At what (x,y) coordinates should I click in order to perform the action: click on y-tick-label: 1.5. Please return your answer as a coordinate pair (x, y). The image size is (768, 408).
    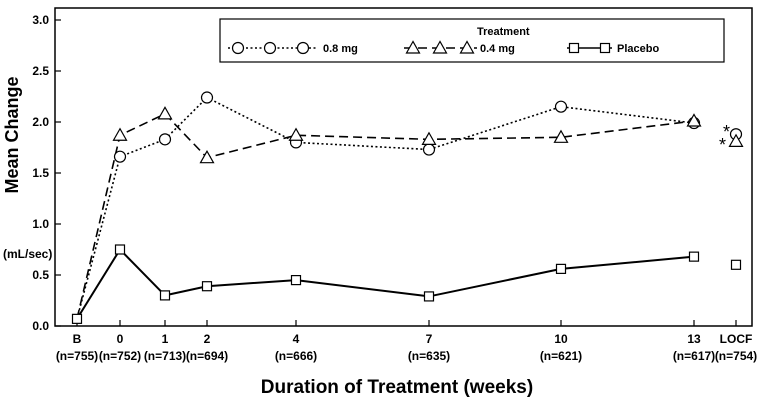
    Looking at the image, I should click on (40, 173).